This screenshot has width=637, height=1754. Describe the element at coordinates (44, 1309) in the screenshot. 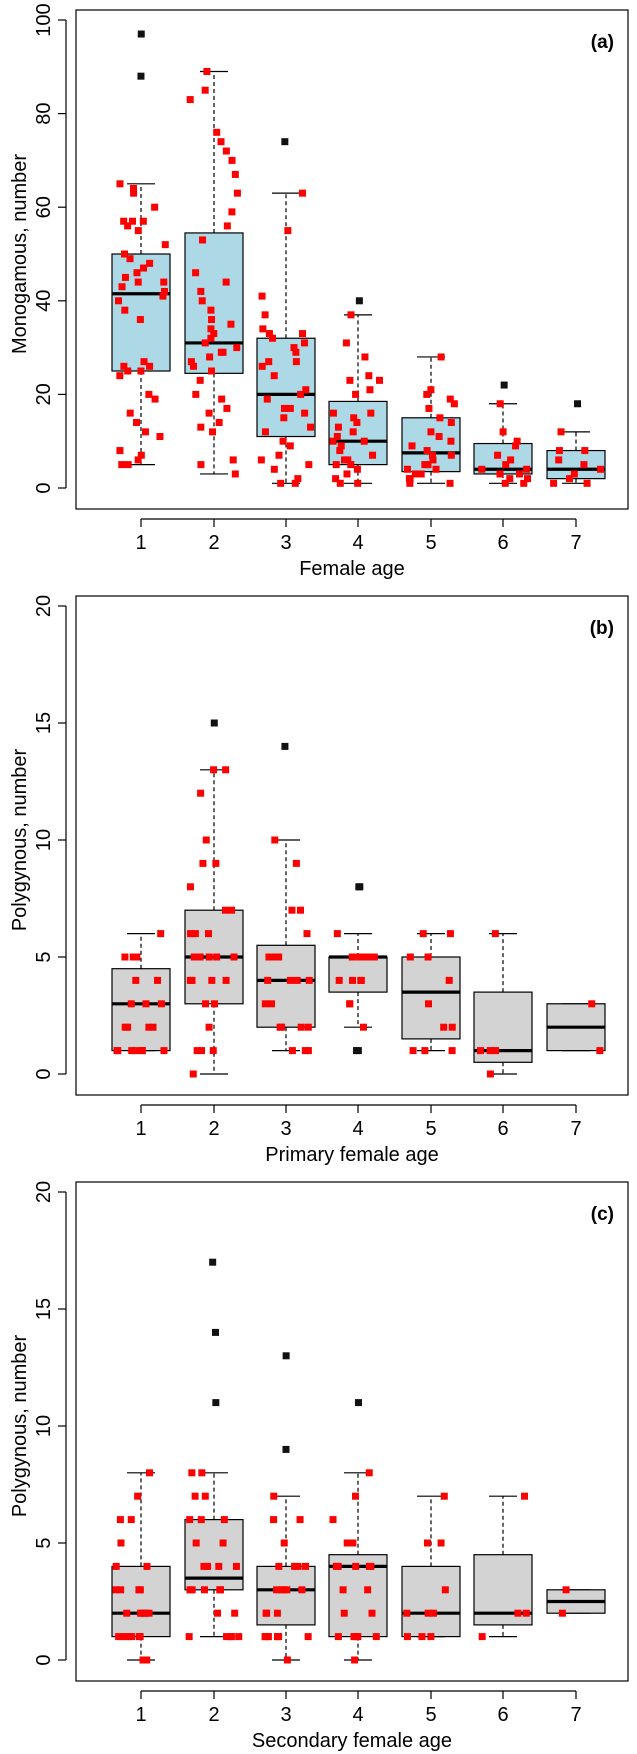

I see `y-tick-label: 15` at that location.